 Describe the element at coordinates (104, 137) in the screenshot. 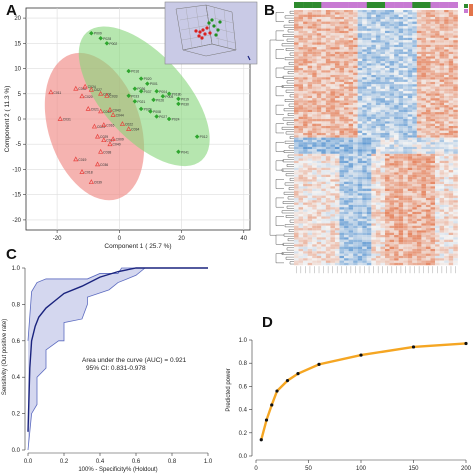

I see `pca-point-label: C029` at that location.